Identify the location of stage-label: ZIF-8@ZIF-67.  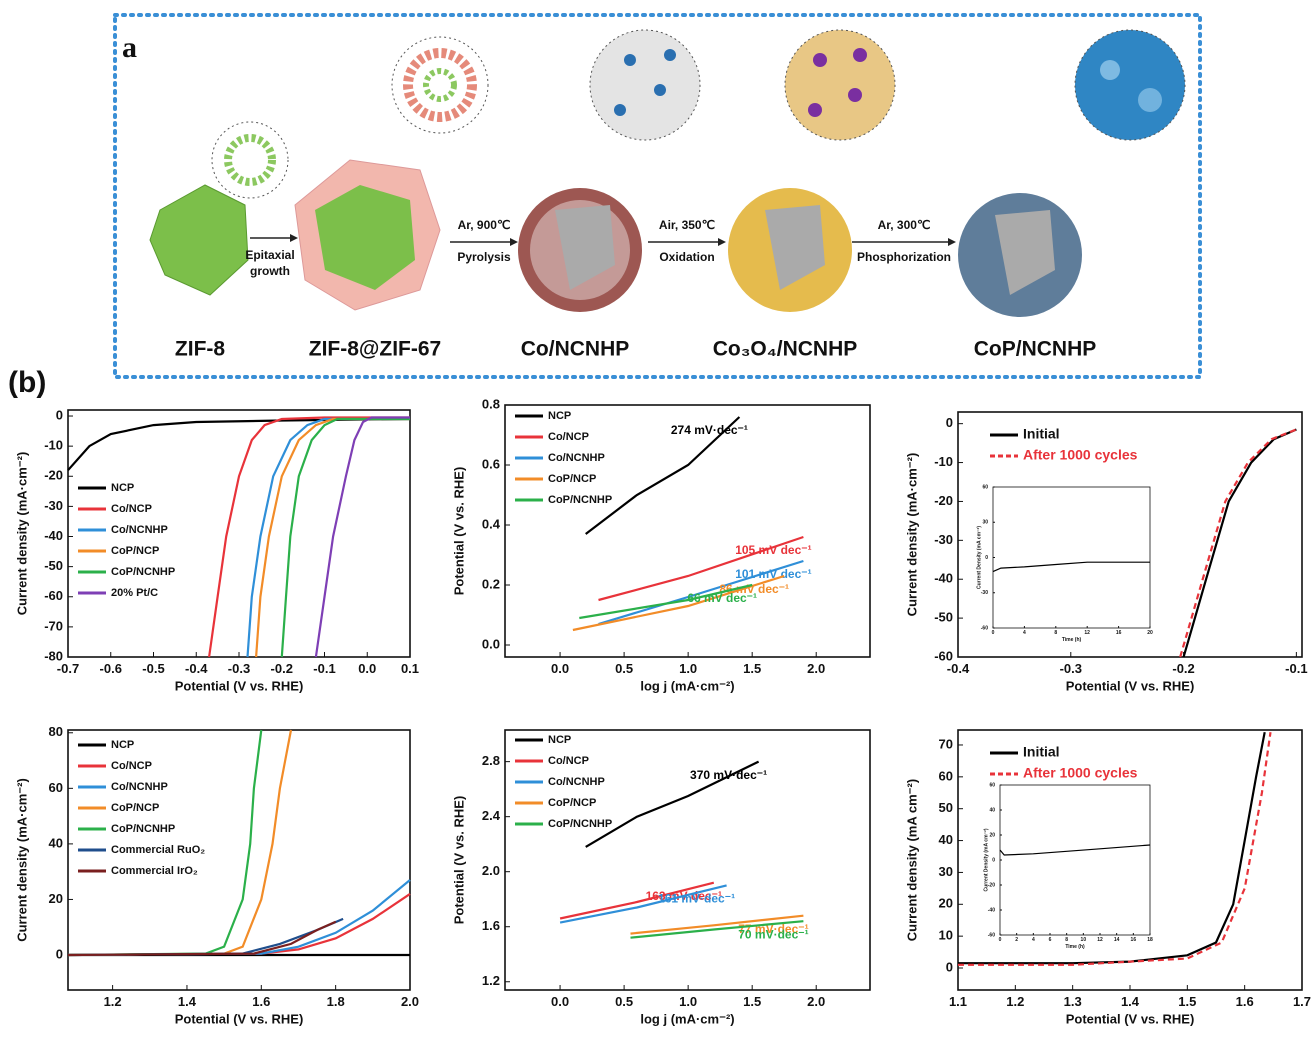
(375, 349).